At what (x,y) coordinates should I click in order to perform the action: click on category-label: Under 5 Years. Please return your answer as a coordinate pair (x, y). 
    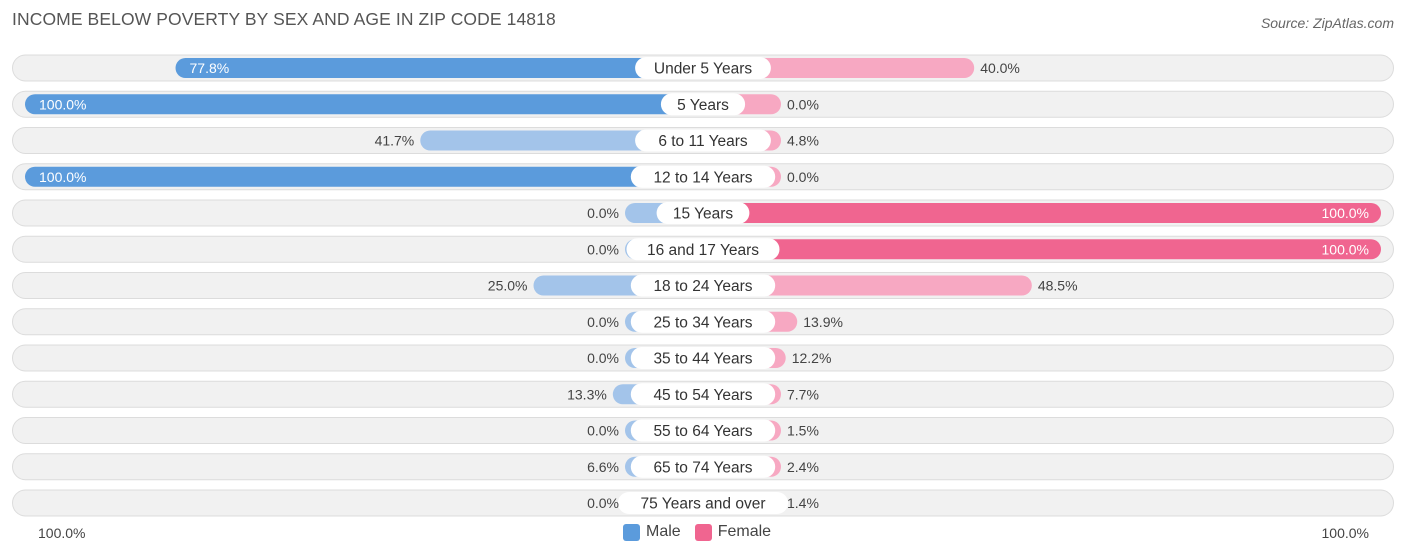
    Looking at the image, I should click on (703, 69).